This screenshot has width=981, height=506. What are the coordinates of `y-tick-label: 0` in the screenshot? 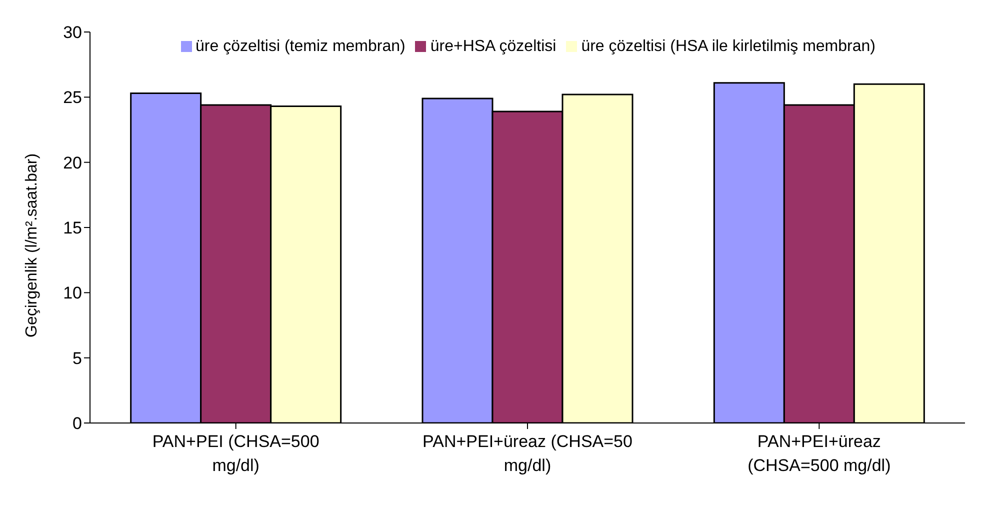 It's located at (77, 424).